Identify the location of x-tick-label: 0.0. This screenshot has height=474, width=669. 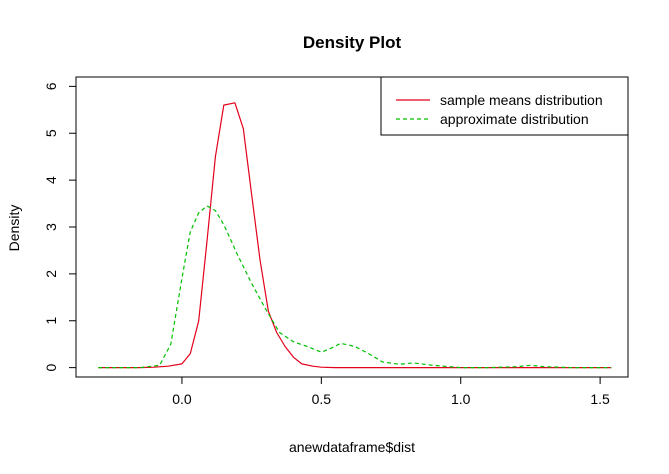
(182, 399).